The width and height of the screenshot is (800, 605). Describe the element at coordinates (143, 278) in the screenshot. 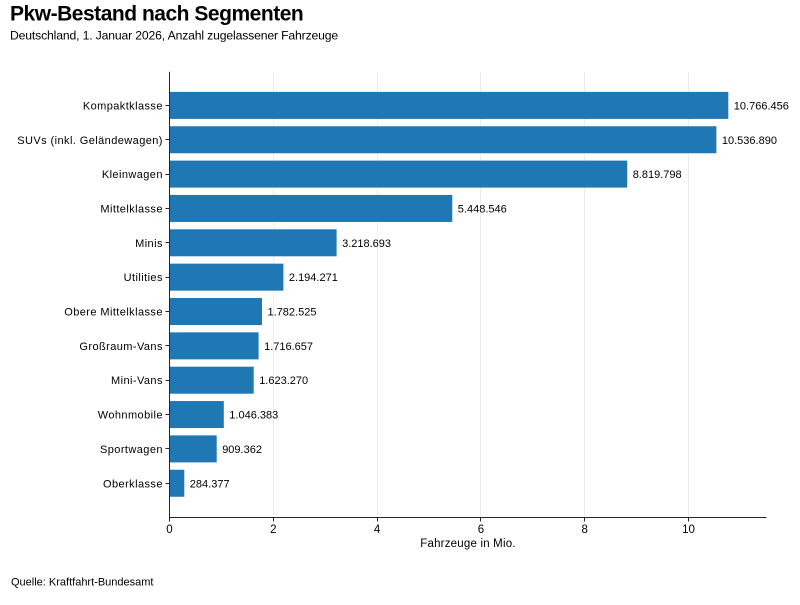

I see `svg-text: Utilities` at that location.